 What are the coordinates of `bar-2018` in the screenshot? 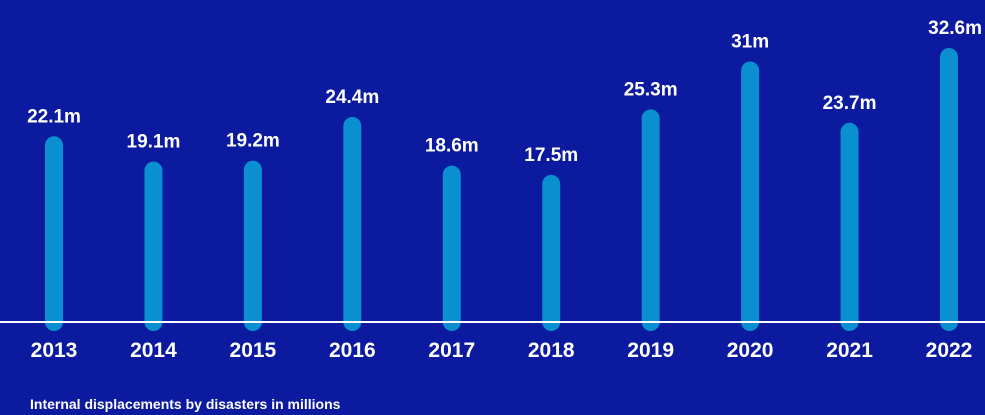 It's located at (551, 252).